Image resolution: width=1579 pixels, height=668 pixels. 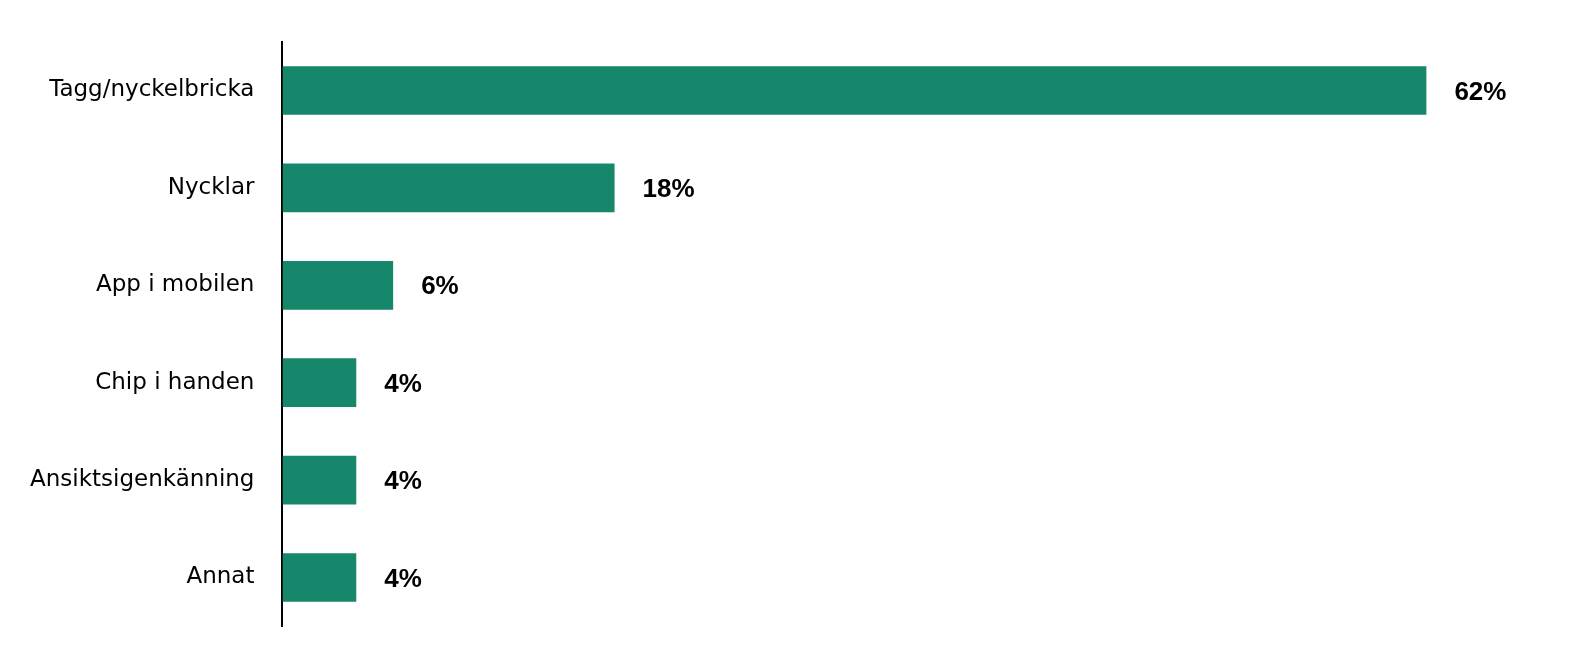 I want to click on y-tick-label: Ansiktsigenkänning, so click(x=142, y=478).